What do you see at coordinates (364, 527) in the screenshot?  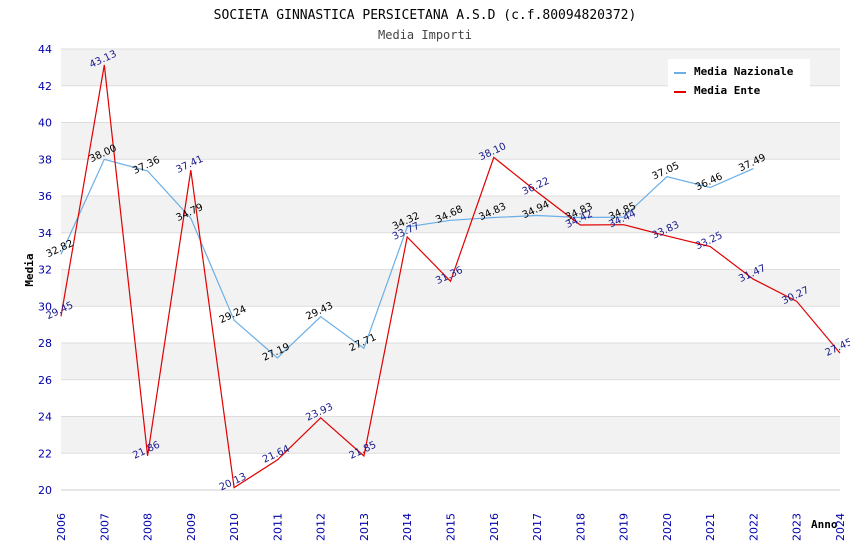 I see `x-tick-label: 2013` at bounding box center [364, 527].